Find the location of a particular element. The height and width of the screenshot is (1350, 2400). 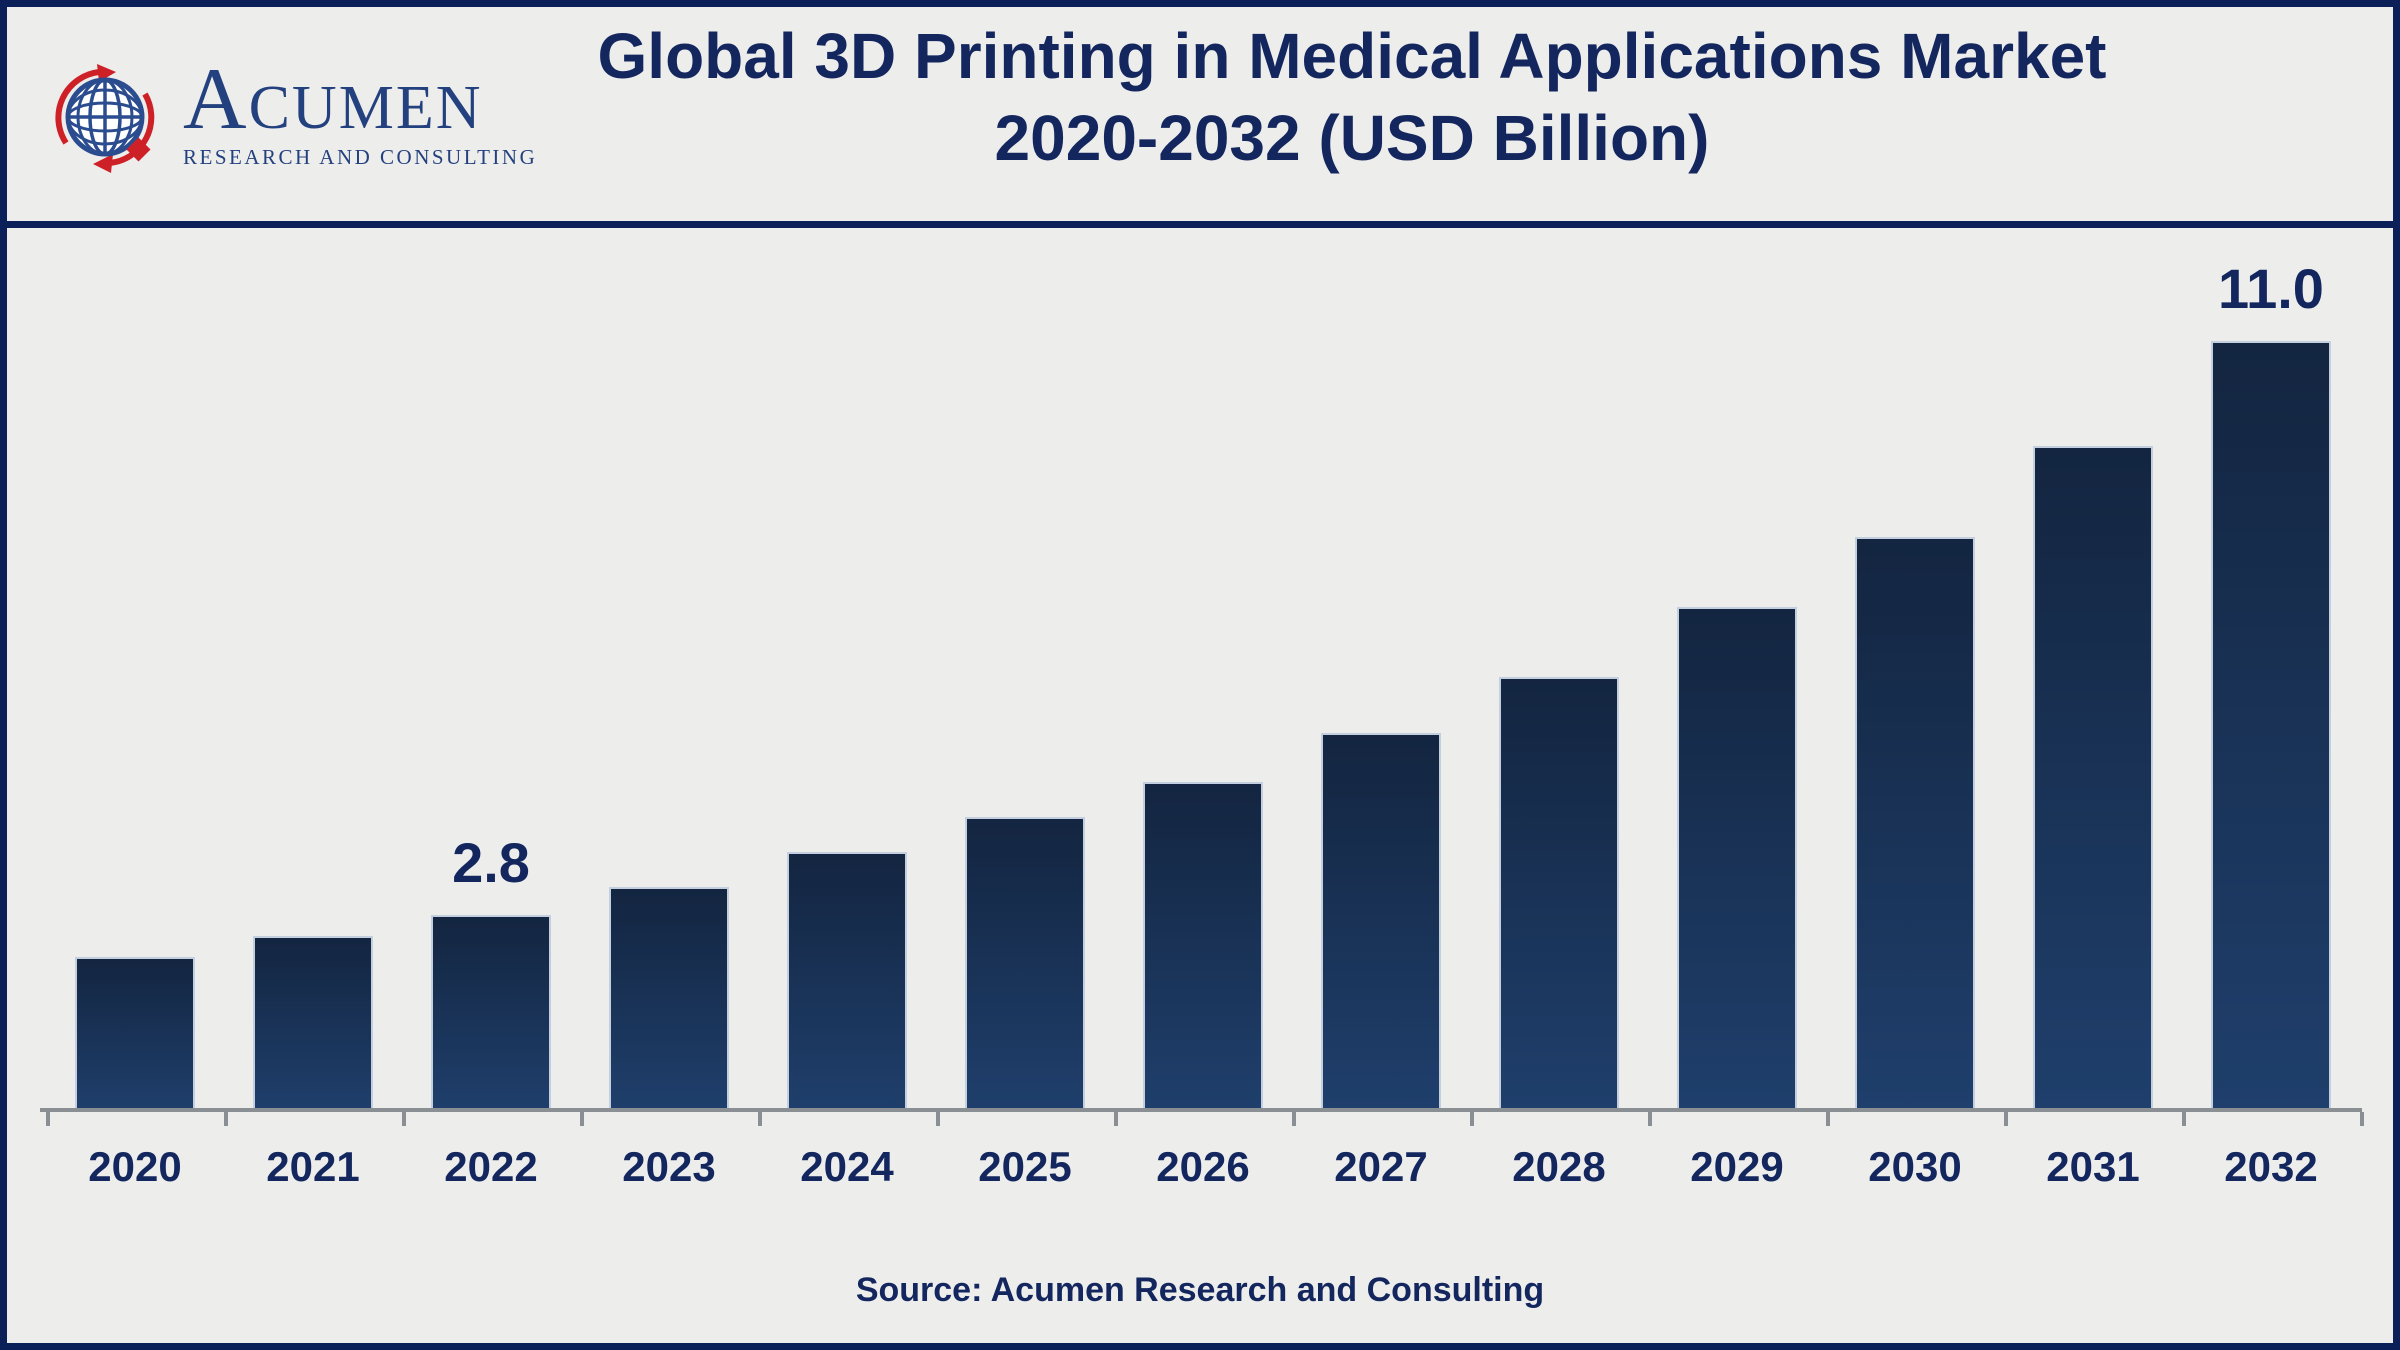

acumen-logo: ACUMEN RESEARCH AND CONSULTING is located at coordinates (296, 115).